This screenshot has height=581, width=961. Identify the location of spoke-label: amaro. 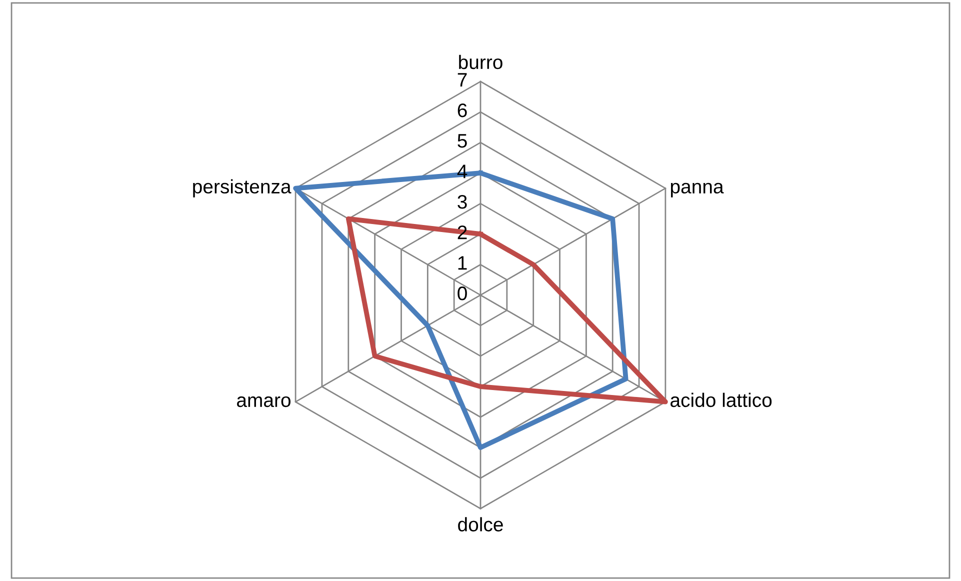
(263, 402).